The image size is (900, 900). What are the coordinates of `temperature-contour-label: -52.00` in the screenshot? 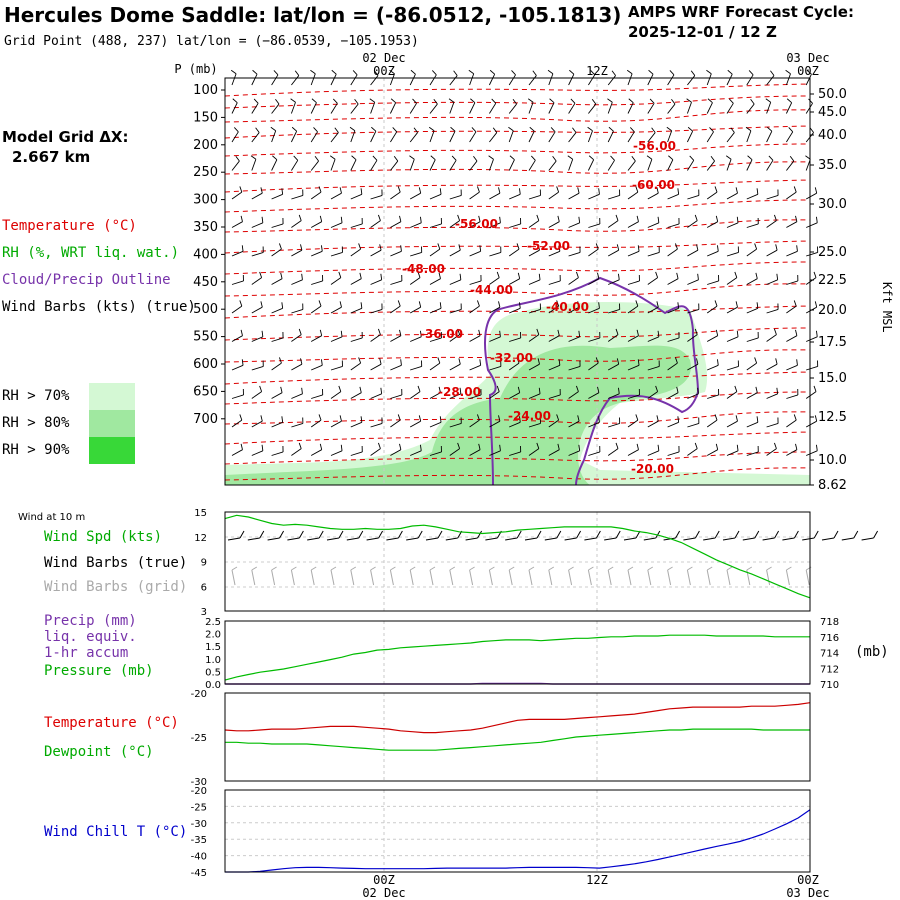 It's located at (548, 246).